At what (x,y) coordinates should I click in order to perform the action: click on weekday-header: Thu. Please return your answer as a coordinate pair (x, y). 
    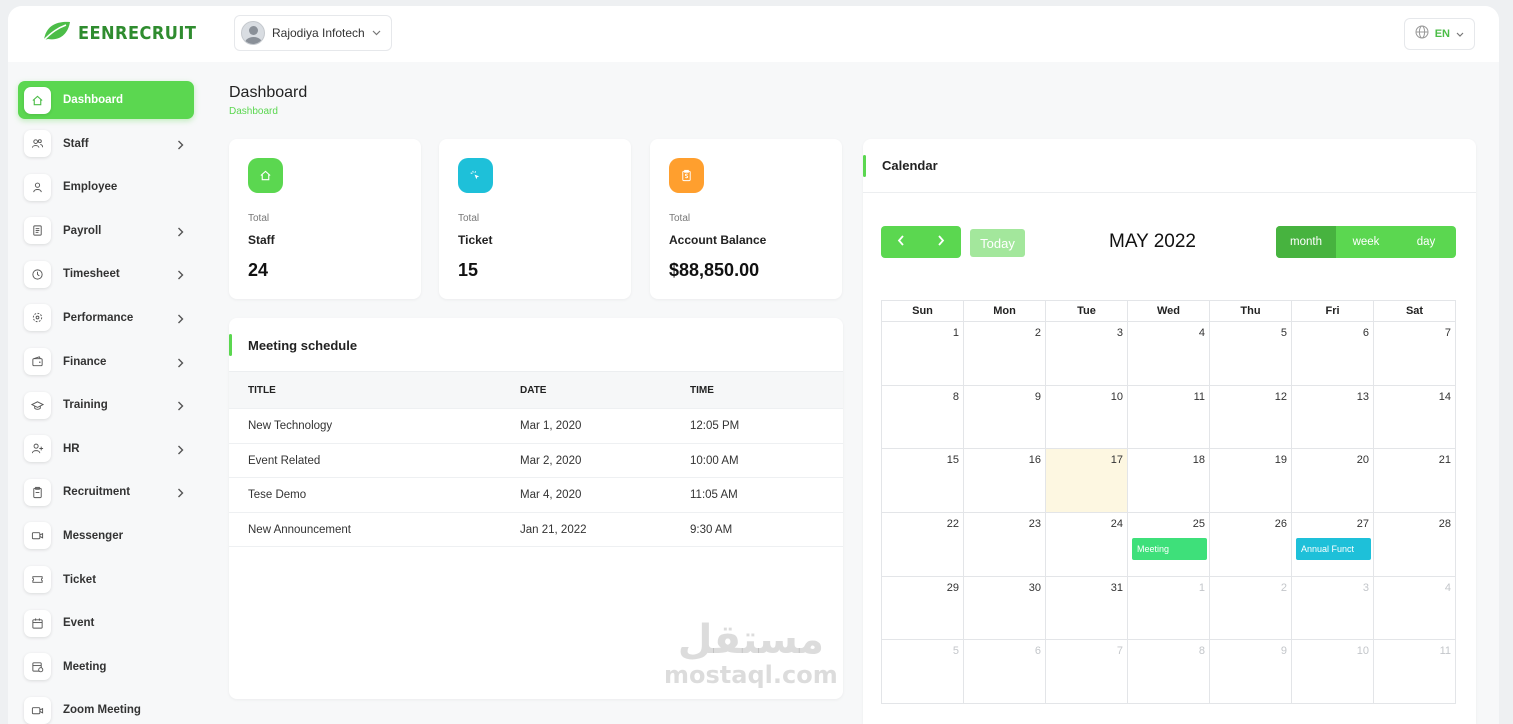
    Looking at the image, I should click on (1251, 311).